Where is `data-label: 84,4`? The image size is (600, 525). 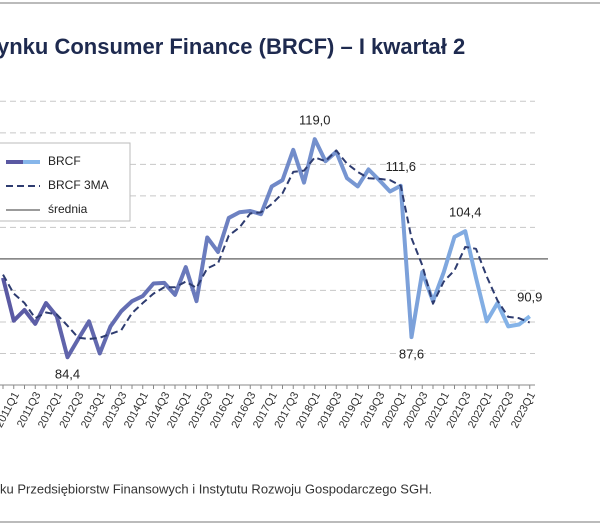
data-label: 84,4 is located at coordinates (67, 374).